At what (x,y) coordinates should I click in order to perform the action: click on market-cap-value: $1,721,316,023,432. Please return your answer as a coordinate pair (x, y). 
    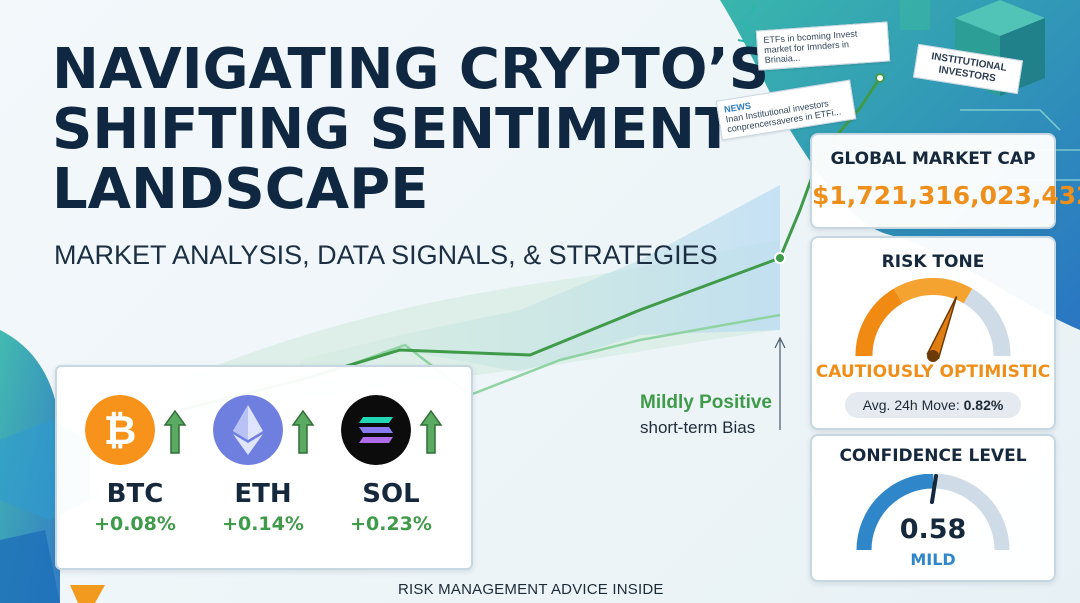
    Looking at the image, I should click on (946, 195).